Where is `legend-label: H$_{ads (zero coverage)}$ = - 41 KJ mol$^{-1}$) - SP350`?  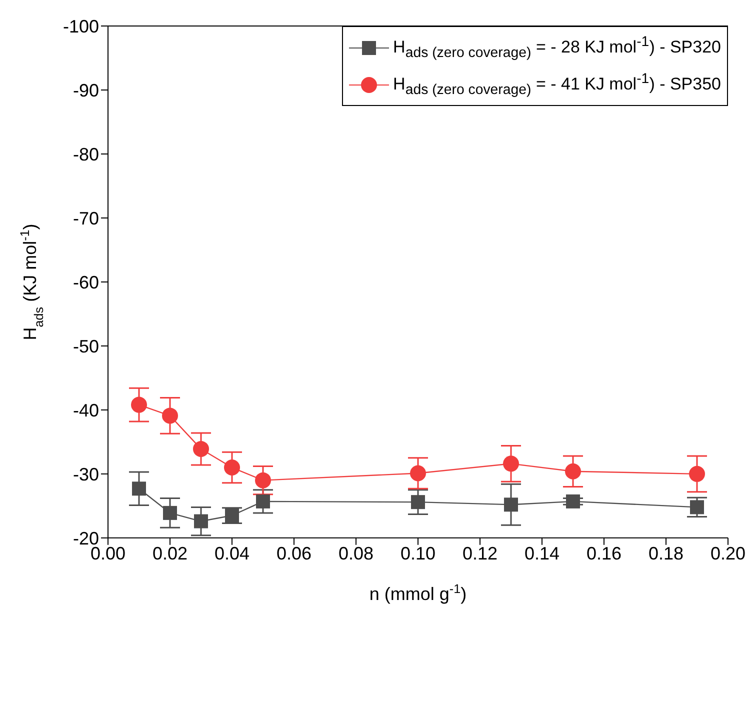
legend-label: H$_{ads (zero coverage)}$ = - 41 KJ mol$^{-1}$) - SP350 is located at coordinates (557, 85).